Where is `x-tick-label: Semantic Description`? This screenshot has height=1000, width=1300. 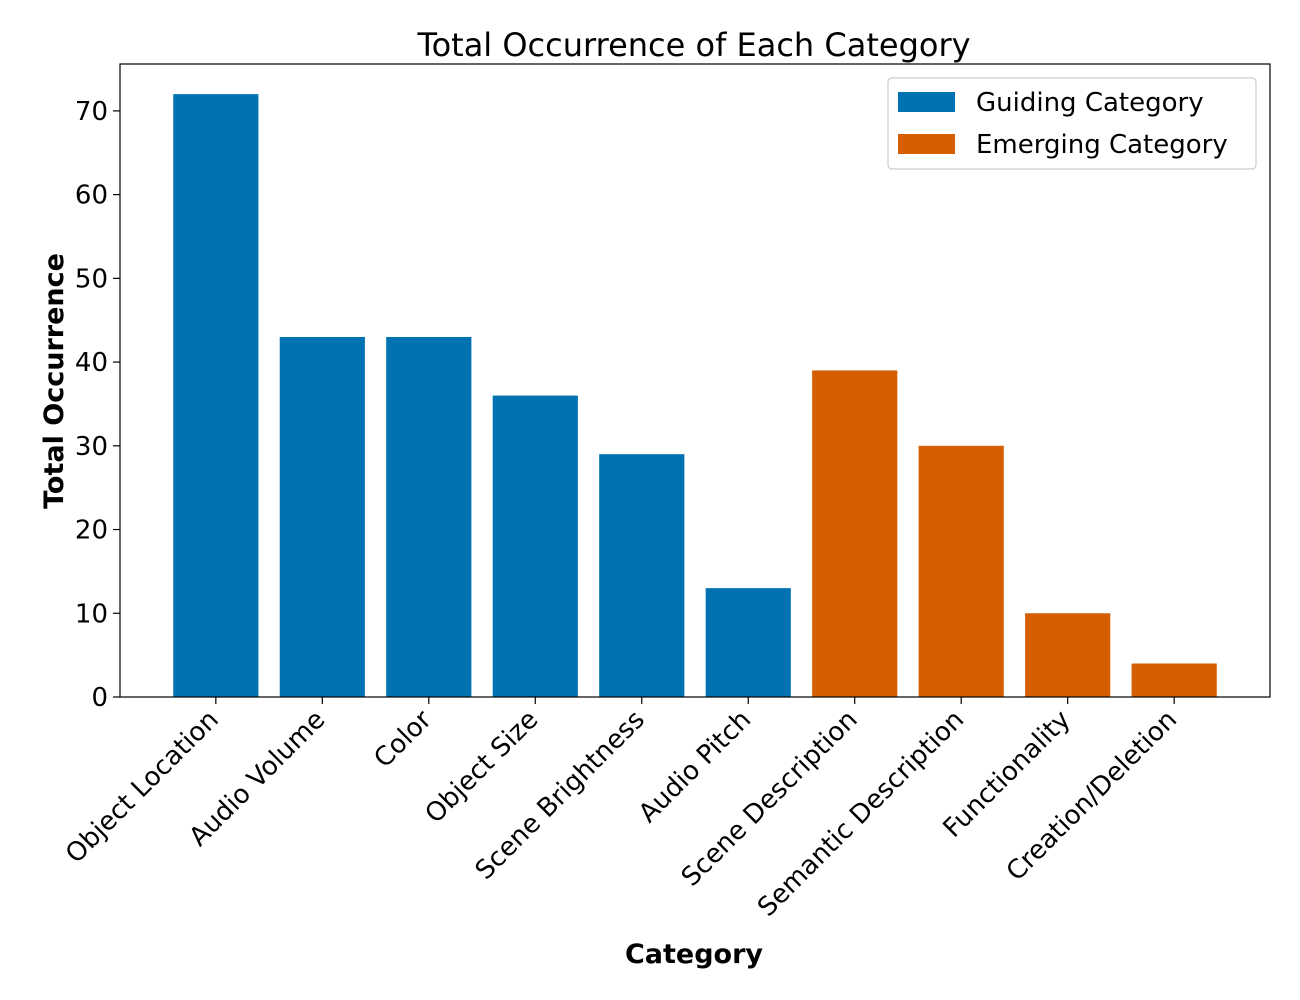 x-tick-label: Semantic Description is located at coordinates (861, 814).